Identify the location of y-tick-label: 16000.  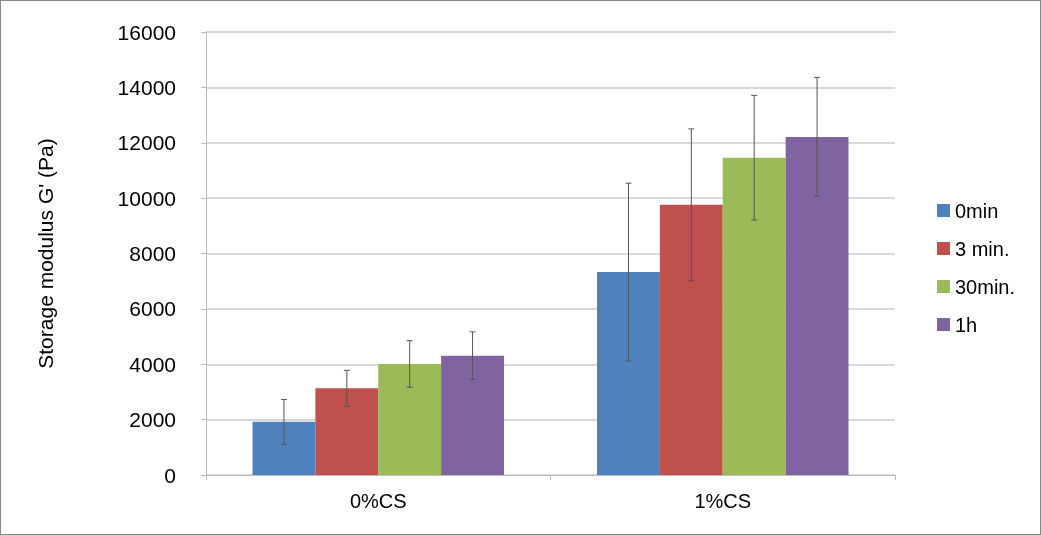
(146, 32).